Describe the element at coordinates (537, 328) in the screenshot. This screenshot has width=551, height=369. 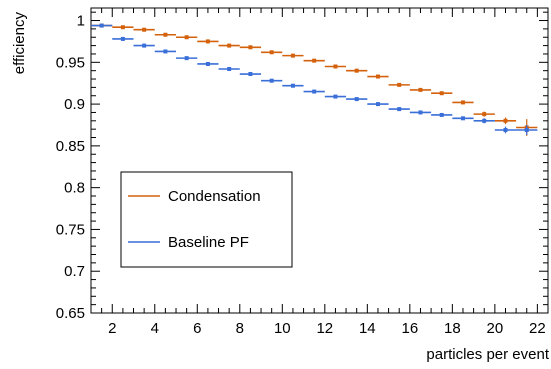
I see `x-tick-label: 22` at that location.